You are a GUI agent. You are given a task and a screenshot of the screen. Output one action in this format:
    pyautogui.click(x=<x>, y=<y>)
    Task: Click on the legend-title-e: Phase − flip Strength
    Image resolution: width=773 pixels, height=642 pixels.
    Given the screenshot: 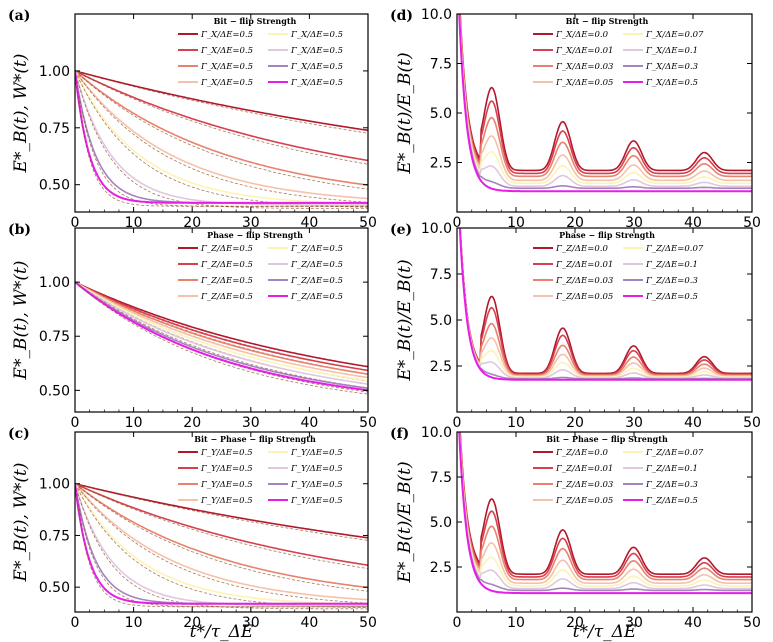 What is the action you would take?
    pyautogui.click(x=607, y=235)
    